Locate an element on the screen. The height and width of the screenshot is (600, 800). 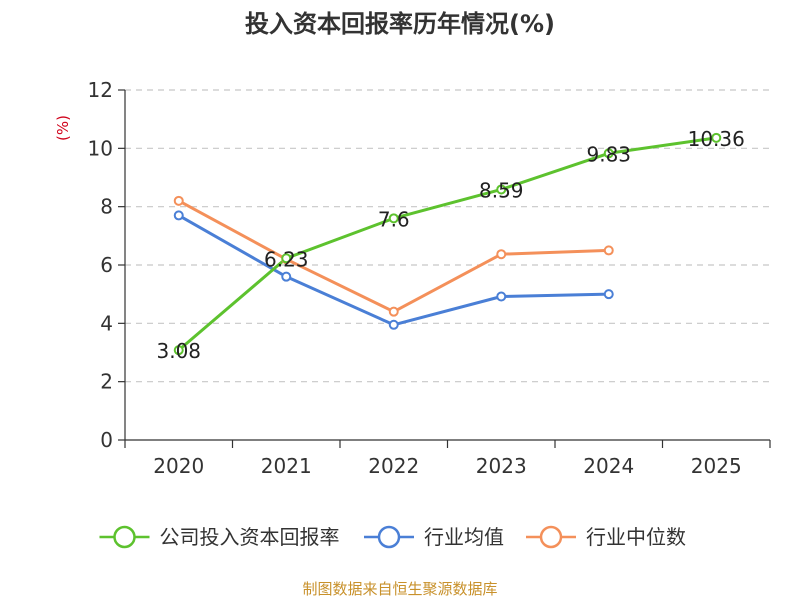
legend-label: 行业均值 is located at coordinates (464, 537).